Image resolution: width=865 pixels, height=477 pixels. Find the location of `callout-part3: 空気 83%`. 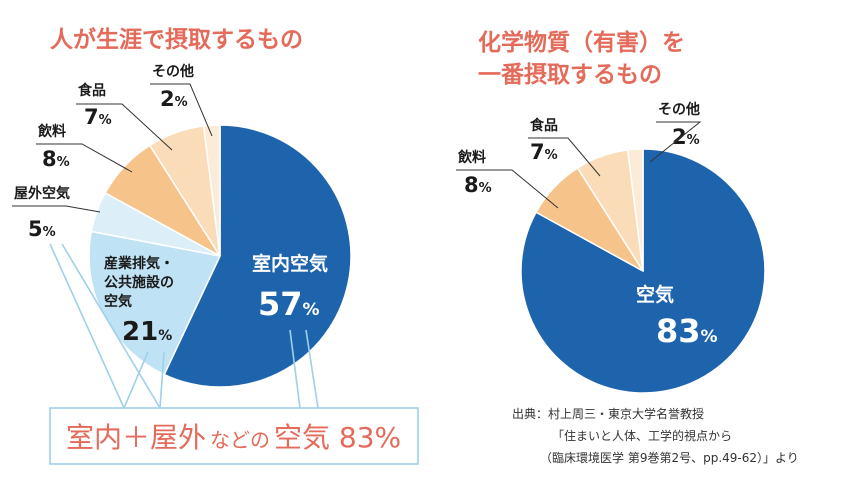

callout-part3: 空気 83% is located at coordinates (337, 437).